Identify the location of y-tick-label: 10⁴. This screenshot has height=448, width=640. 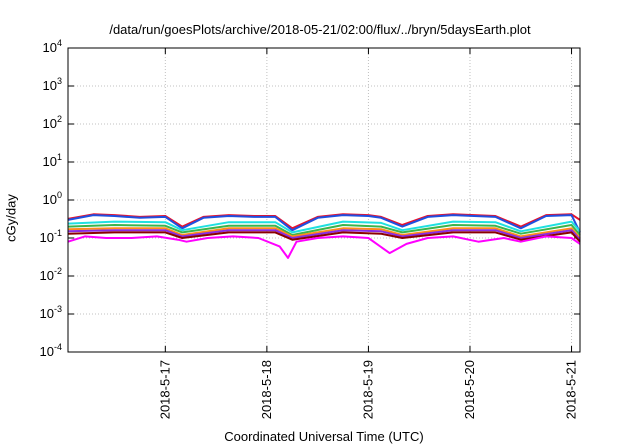
(52, 46).